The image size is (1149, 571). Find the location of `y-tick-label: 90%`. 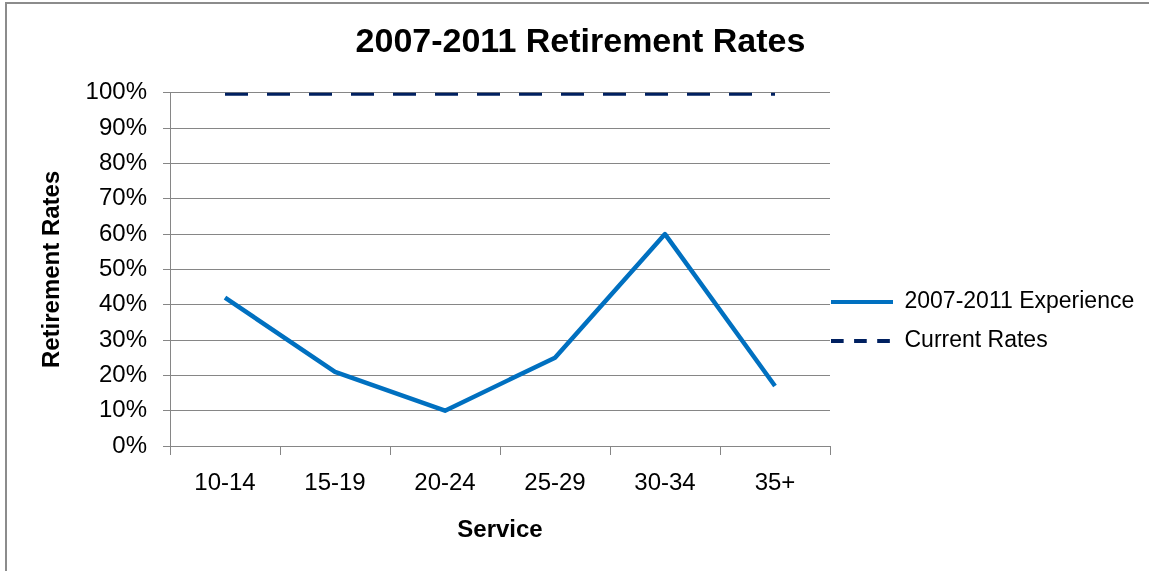

y-tick-label: 90% is located at coordinates (122, 126).